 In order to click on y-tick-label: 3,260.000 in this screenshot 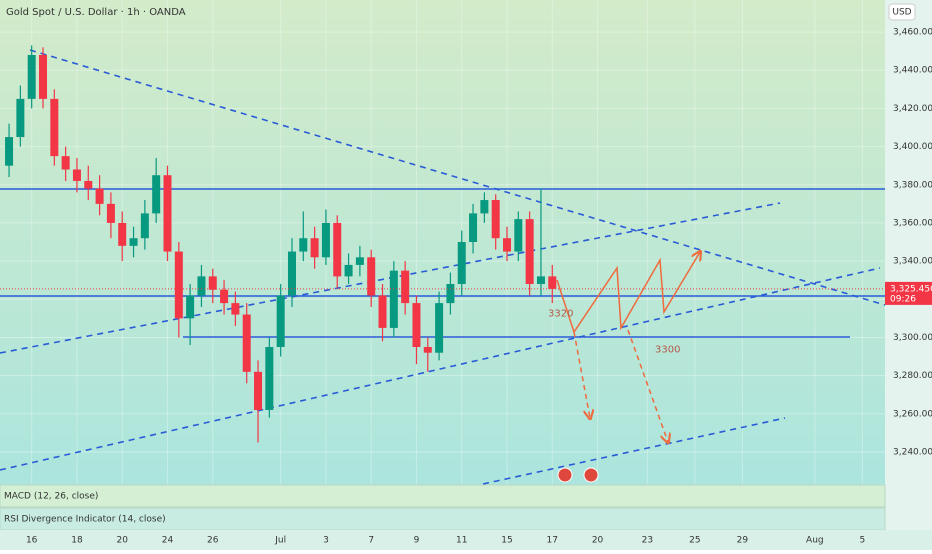, I will do `click(912, 414)`.